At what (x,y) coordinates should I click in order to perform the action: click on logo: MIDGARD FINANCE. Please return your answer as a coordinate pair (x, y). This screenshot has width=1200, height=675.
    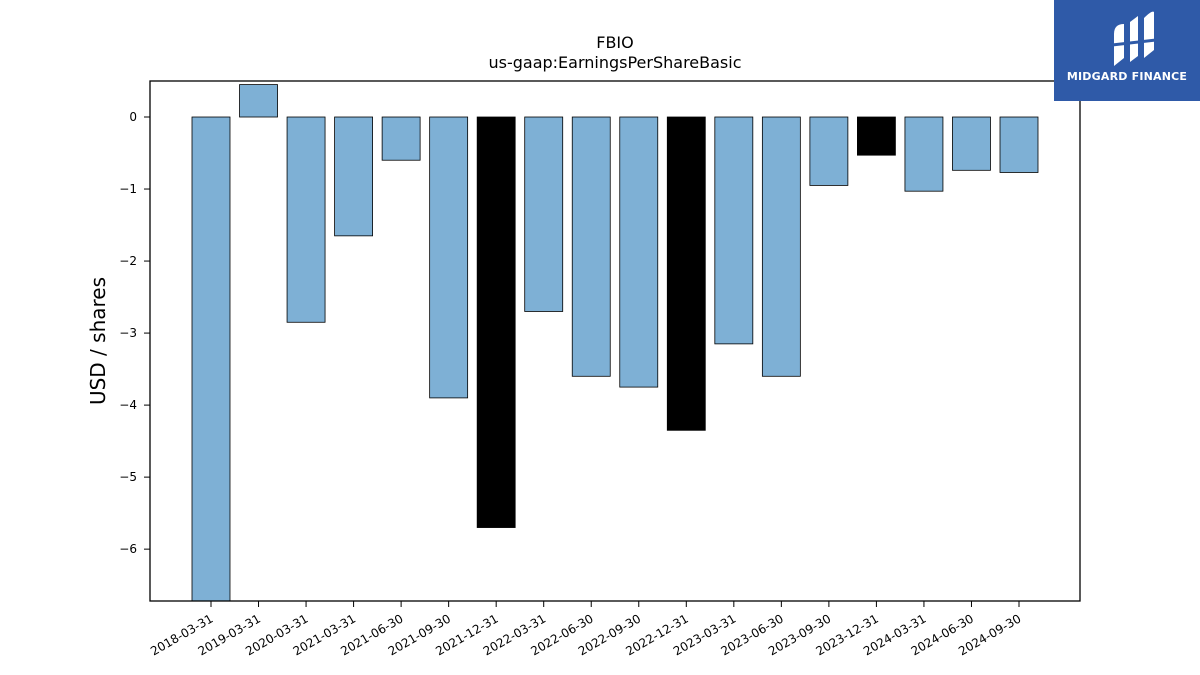
    Looking at the image, I should click on (1127, 50).